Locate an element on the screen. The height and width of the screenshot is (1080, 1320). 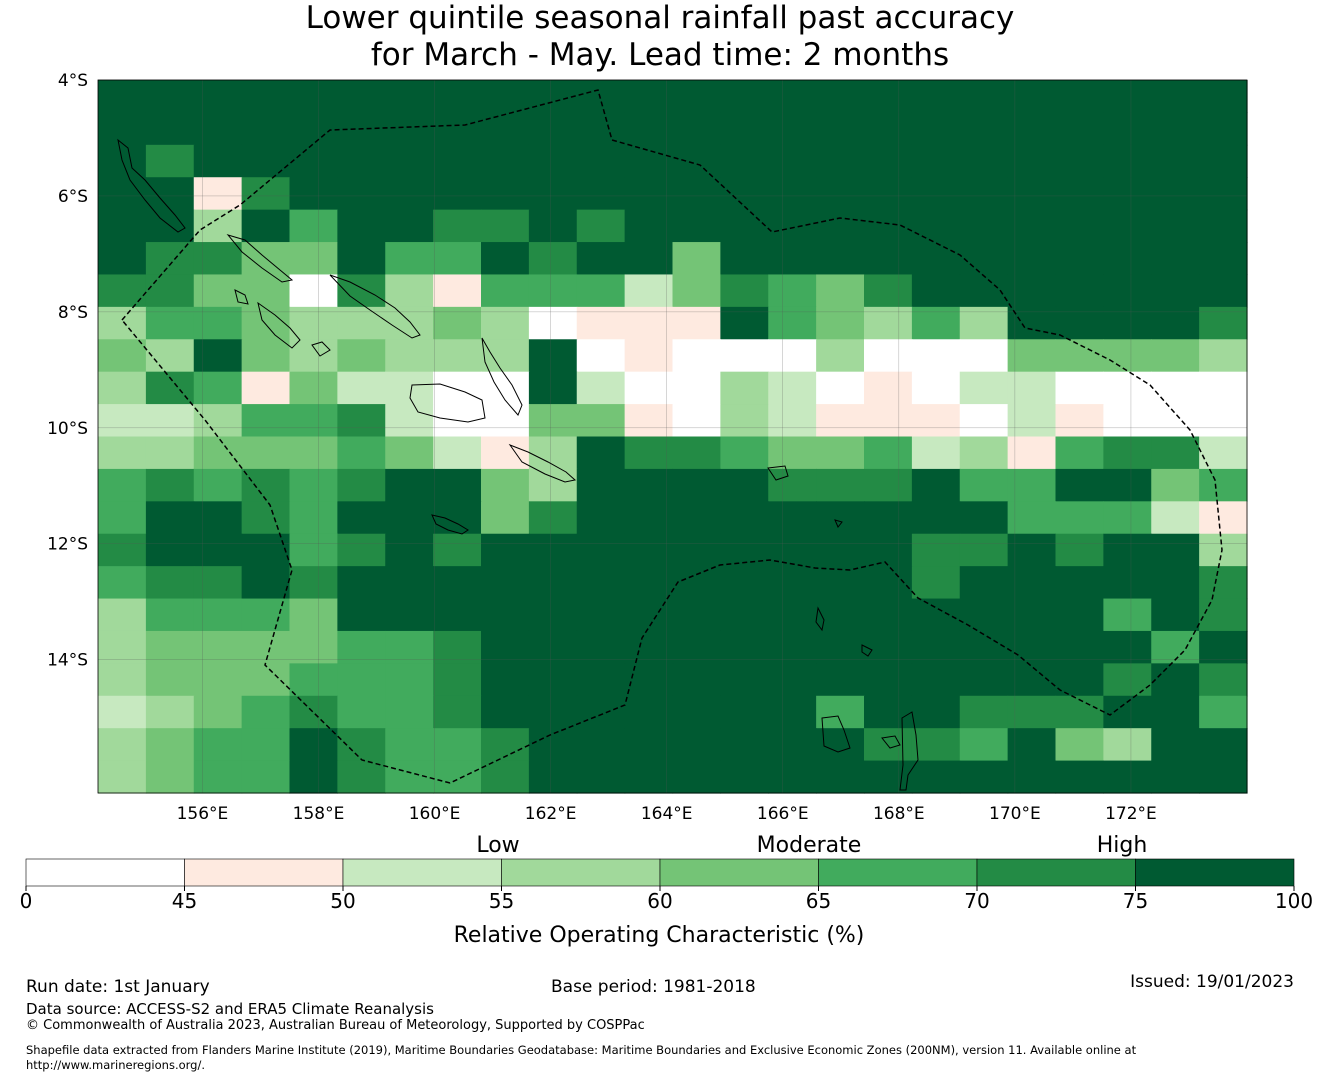
colorbar-tick-label: 75 is located at coordinates (1135, 901).